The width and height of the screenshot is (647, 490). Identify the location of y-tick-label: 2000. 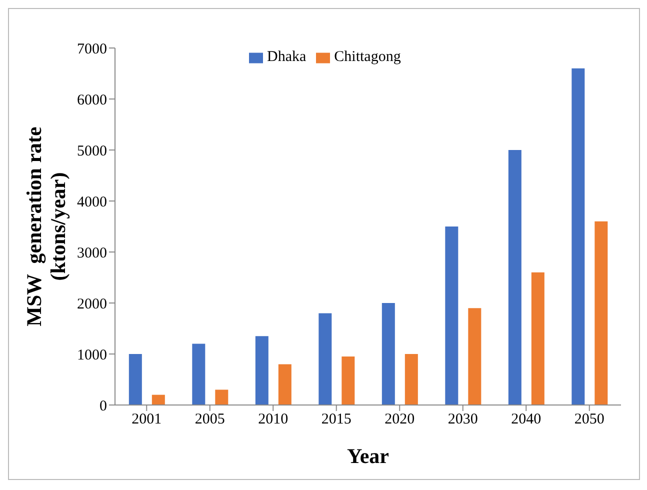
(92, 304).